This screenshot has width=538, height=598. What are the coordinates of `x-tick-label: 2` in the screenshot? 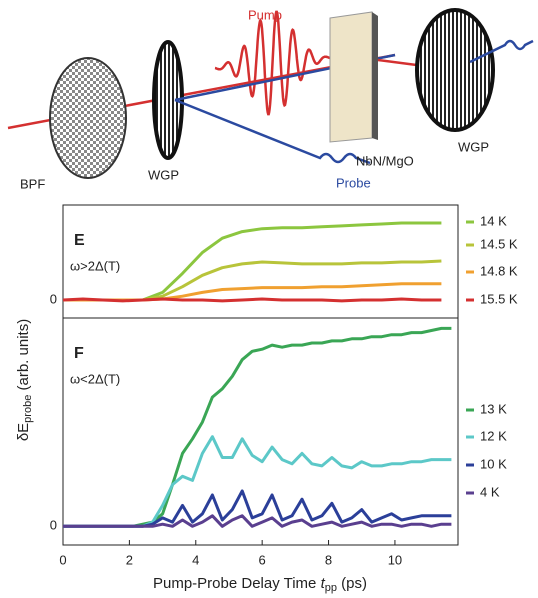 It's located at (129, 559).